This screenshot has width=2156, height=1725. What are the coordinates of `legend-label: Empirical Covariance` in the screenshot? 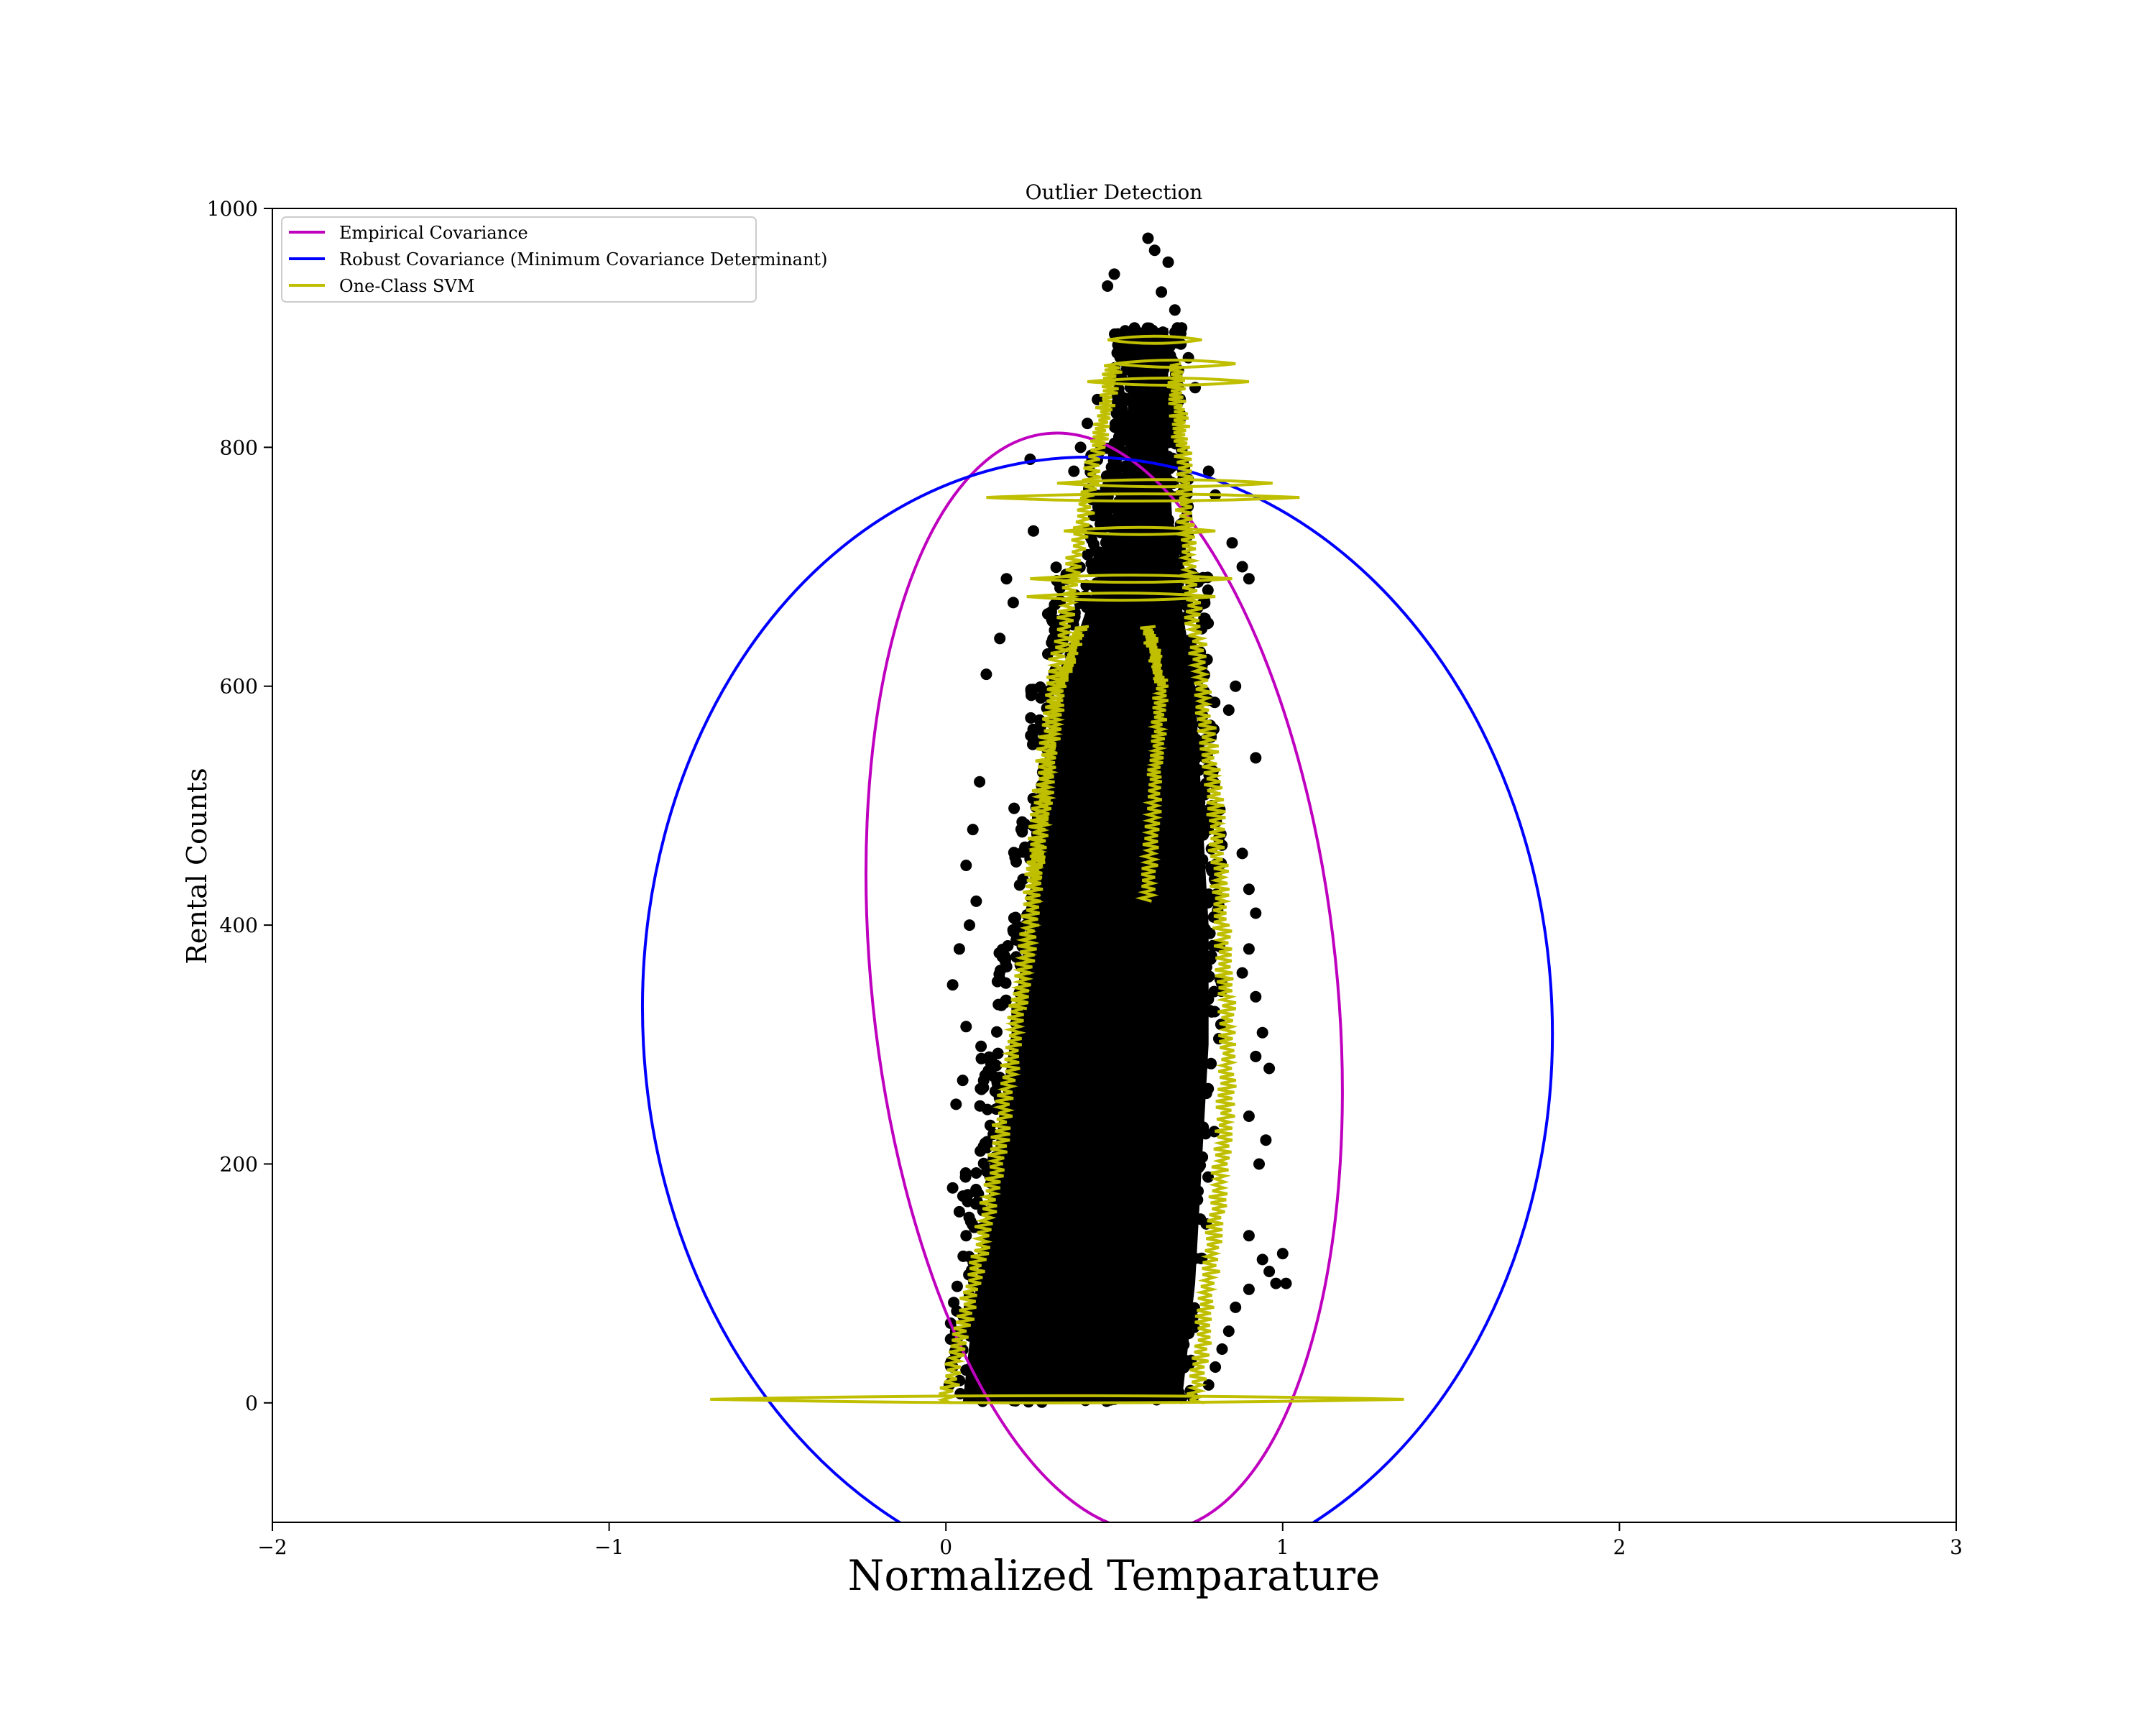 It's located at (434, 233).